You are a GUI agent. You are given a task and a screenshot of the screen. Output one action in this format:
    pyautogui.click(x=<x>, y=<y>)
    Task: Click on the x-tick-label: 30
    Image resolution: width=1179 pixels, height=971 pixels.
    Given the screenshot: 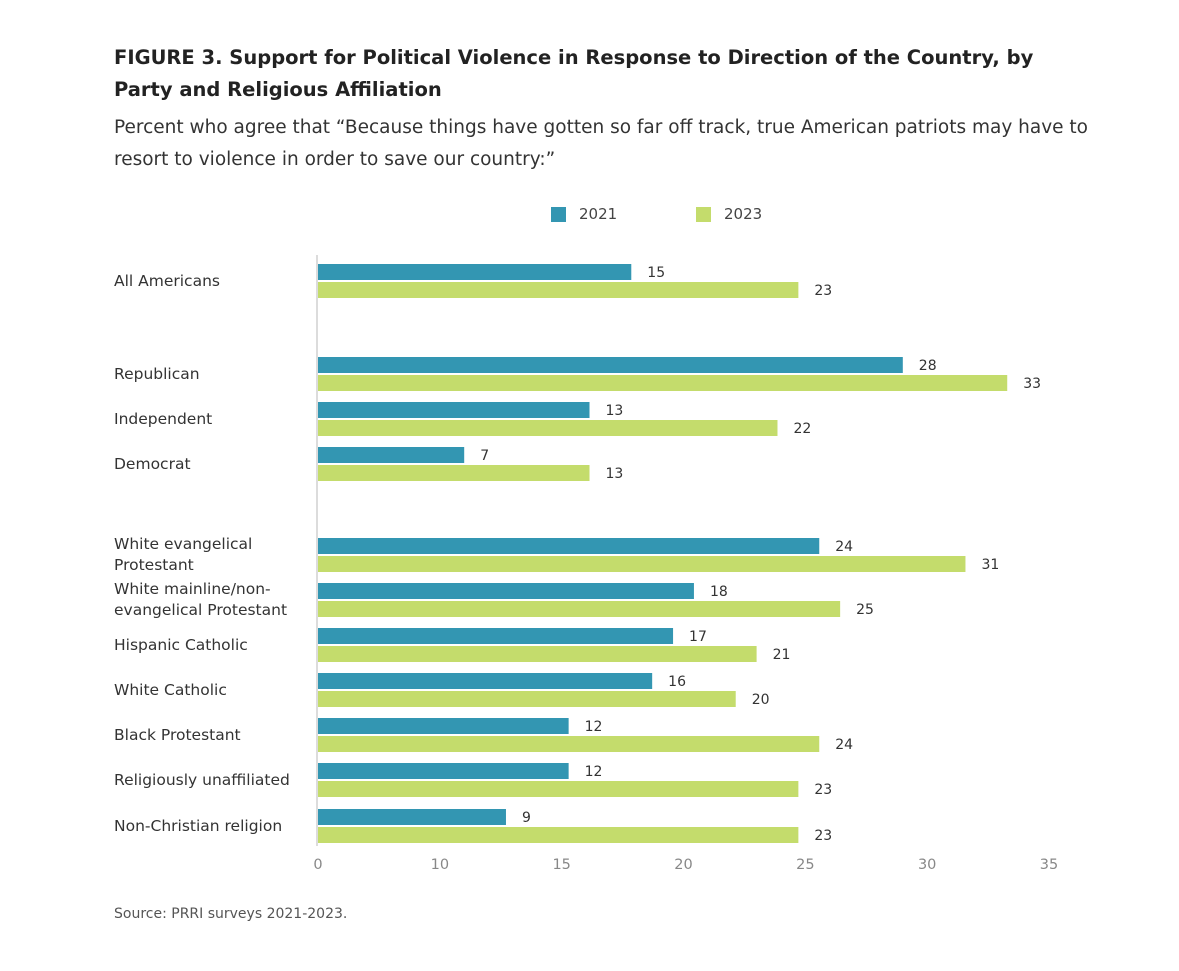 What is the action you would take?
    pyautogui.click(x=927, y=865)
    